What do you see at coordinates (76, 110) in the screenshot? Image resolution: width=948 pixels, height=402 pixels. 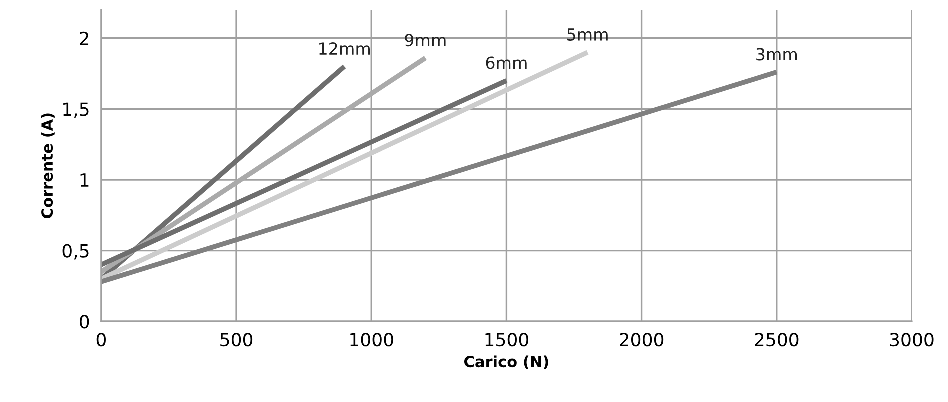 I see `y-tick-label: 1,5` at bounding box center [76, 110].